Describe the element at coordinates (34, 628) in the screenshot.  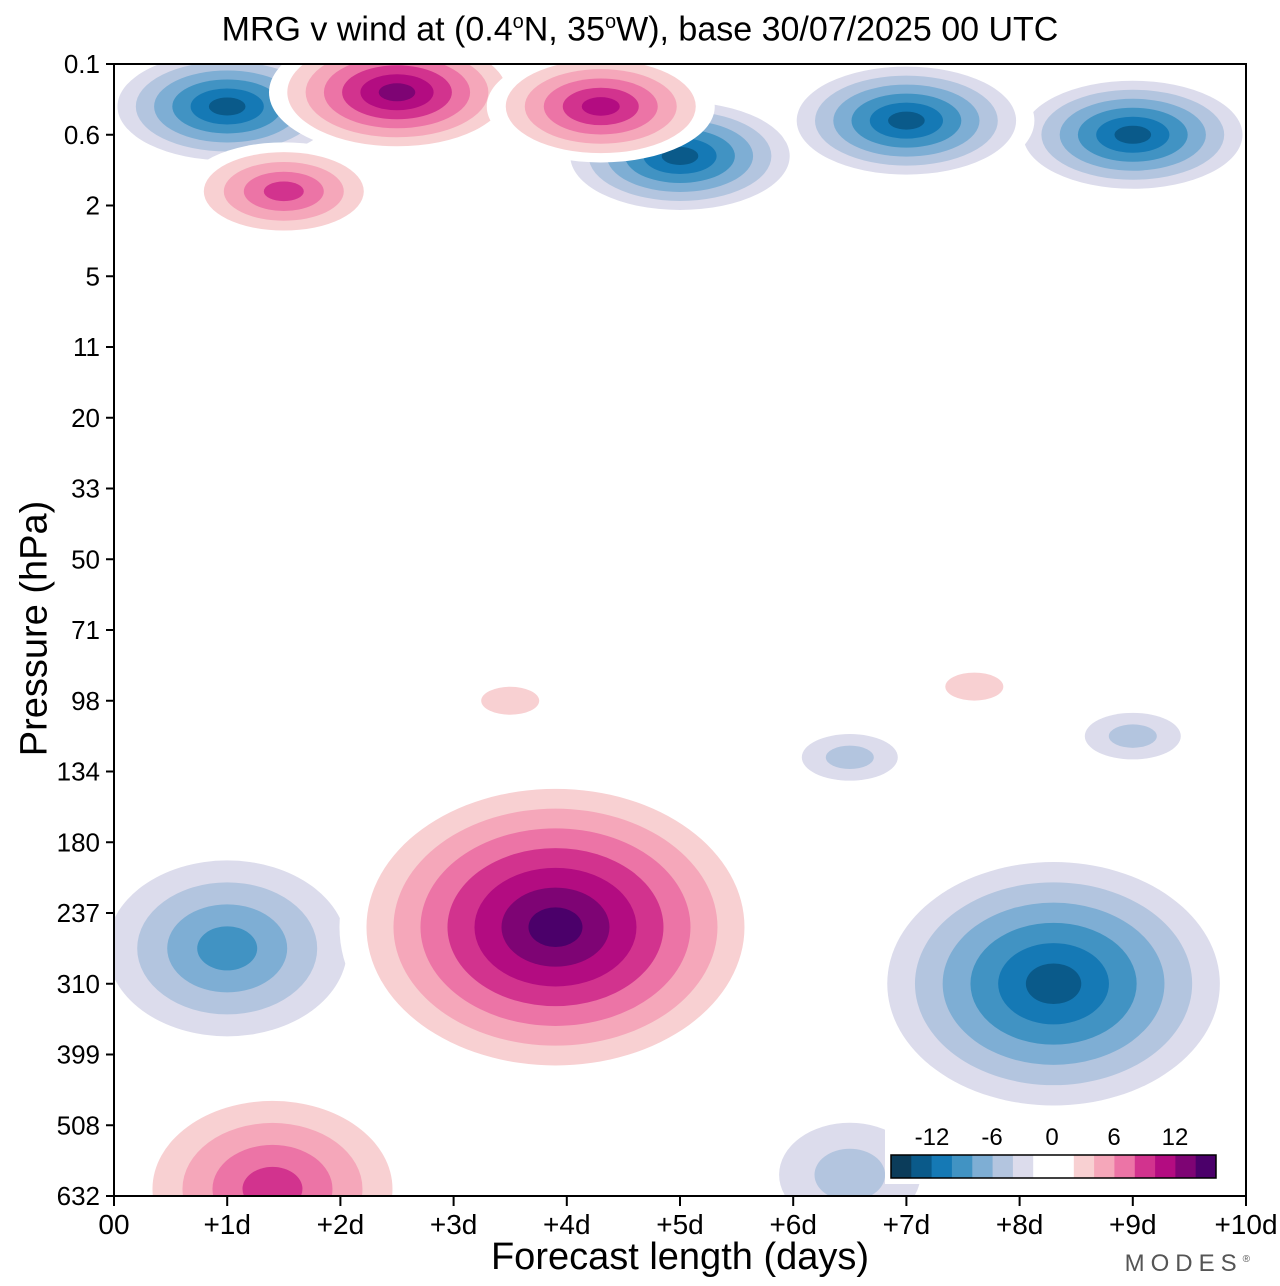
I see `y-axis-label: Pressure (hPa)` at that location.